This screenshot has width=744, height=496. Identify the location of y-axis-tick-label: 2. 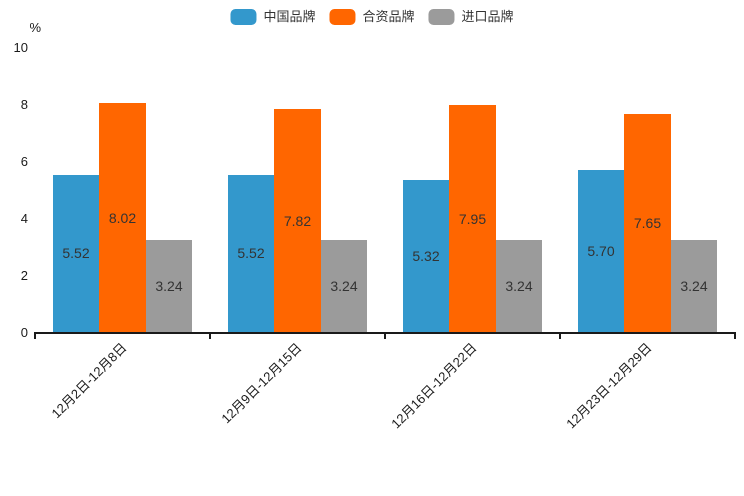
(24, 275).